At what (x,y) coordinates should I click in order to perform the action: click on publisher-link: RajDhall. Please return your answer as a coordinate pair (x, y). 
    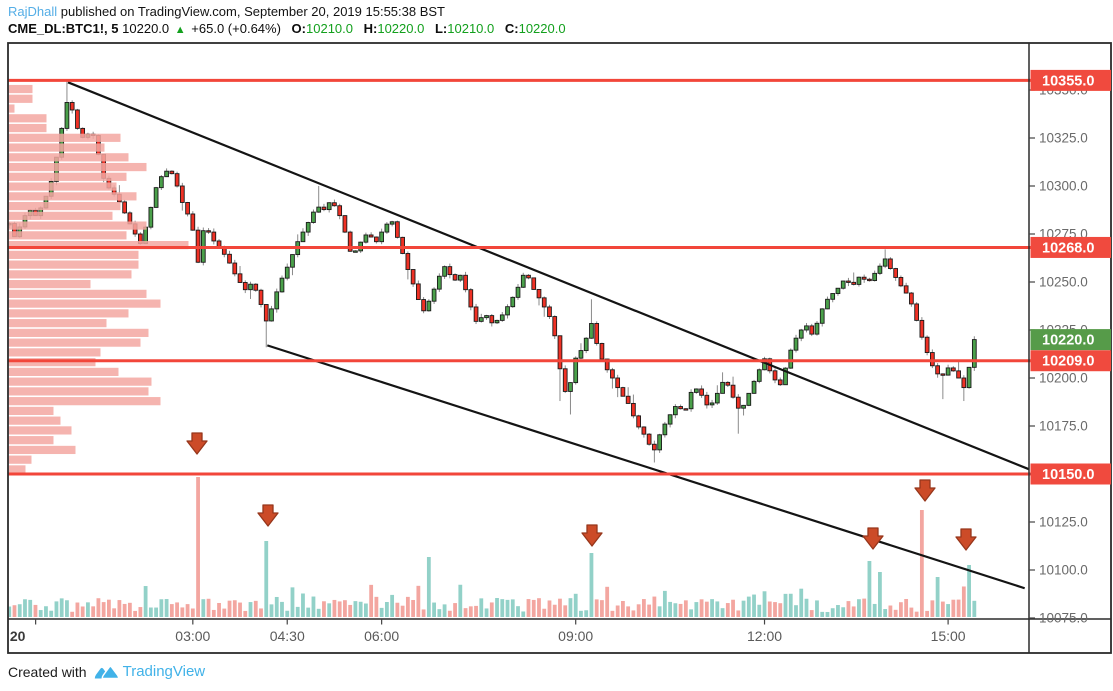
    Looking at the image, I should click on (33, 11).